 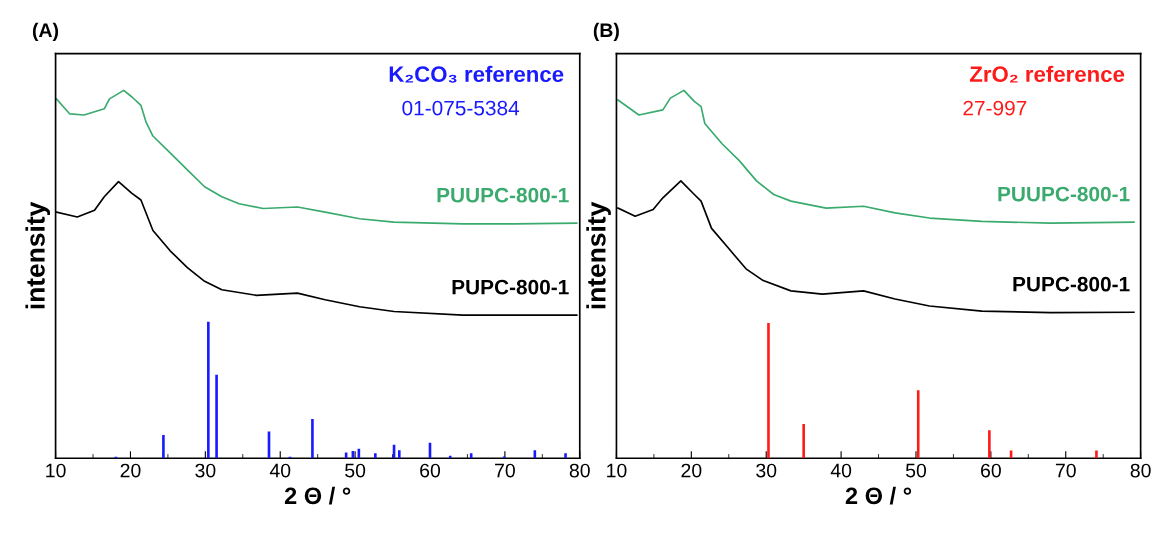 I want to click on text: K₂CO₃ reference, so click(x=476, y=74).